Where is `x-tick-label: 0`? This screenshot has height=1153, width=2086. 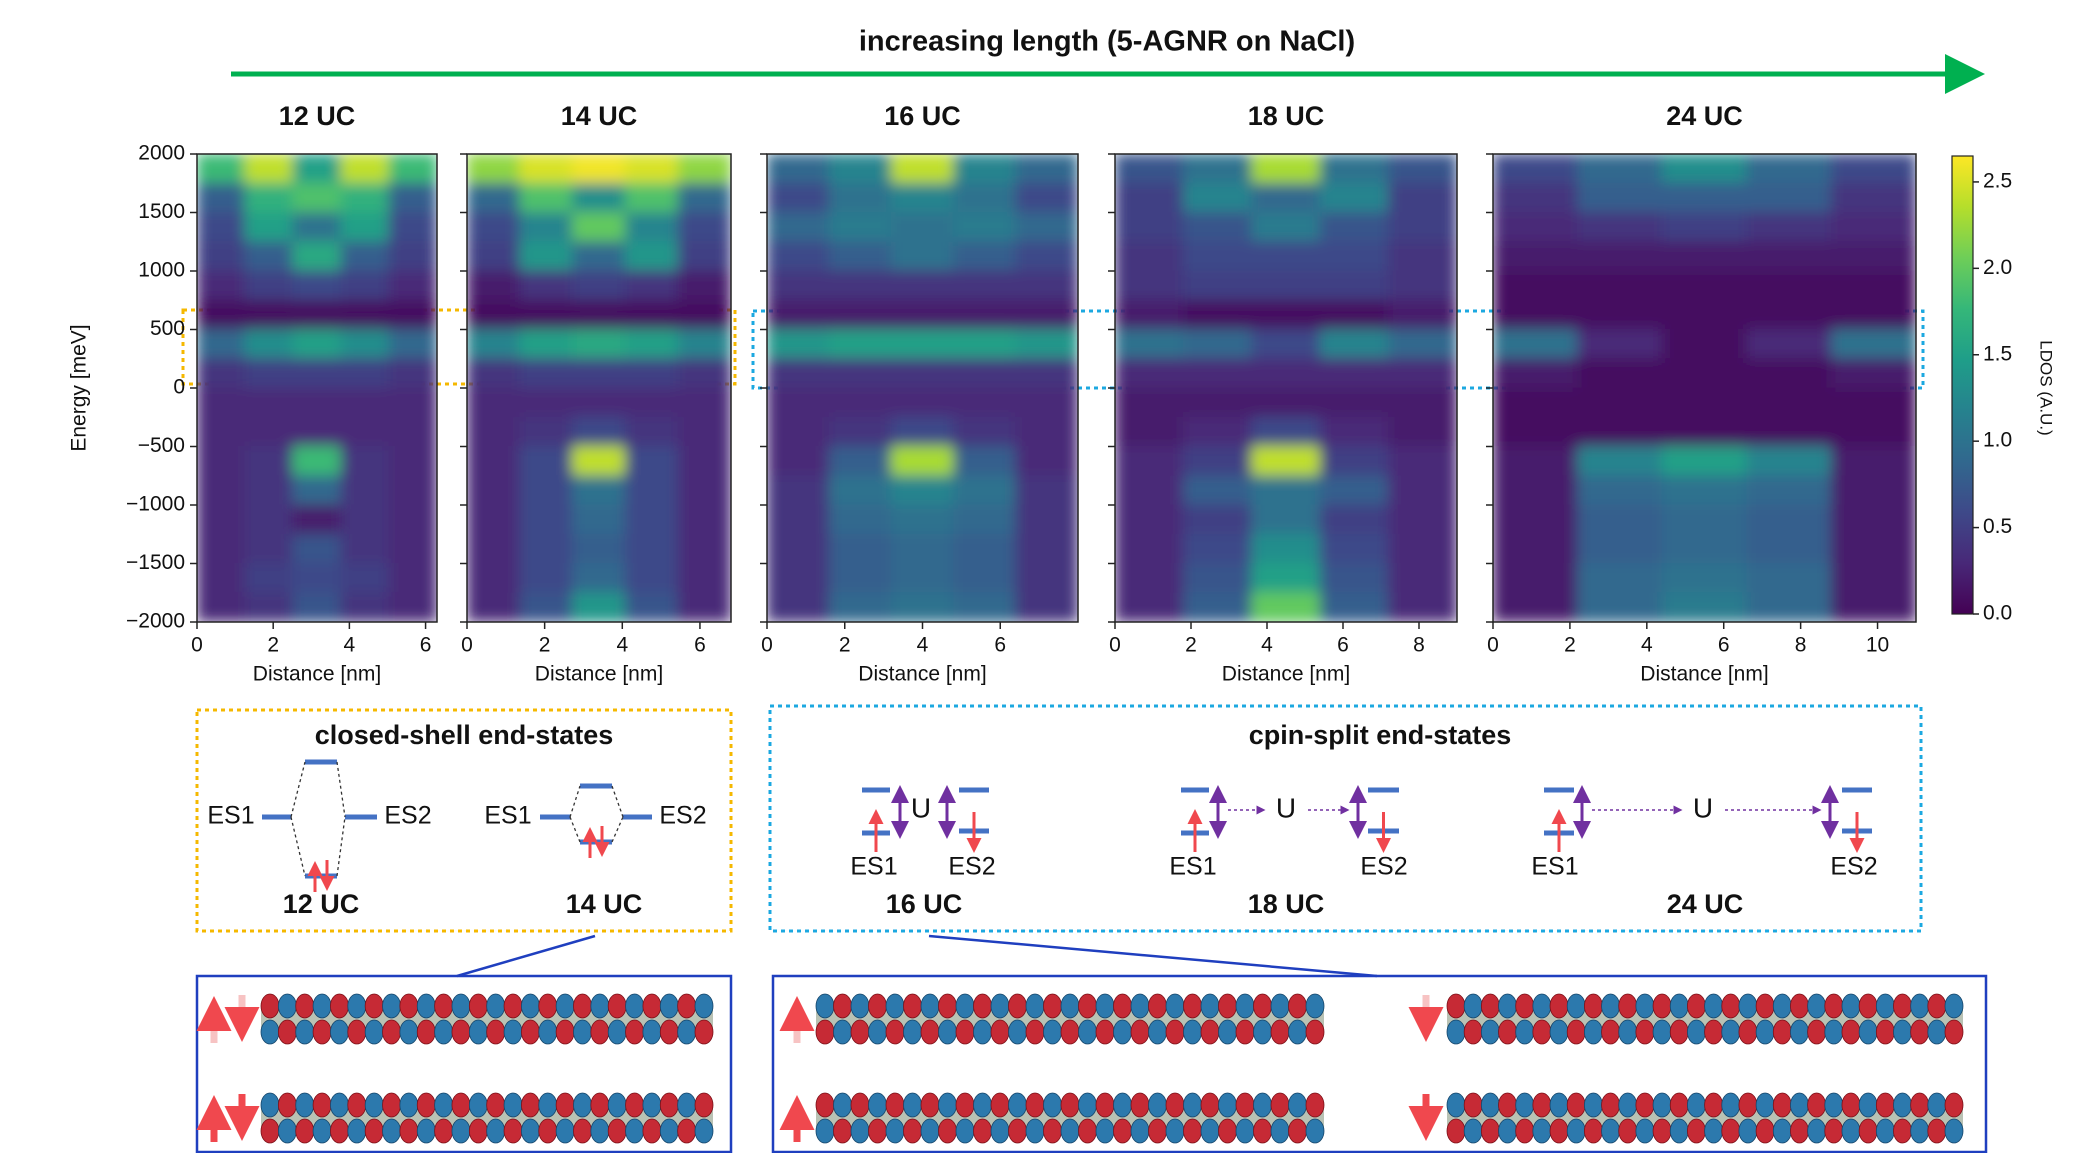
x-tick-label: 0 is located at coordinates (1115, 645).